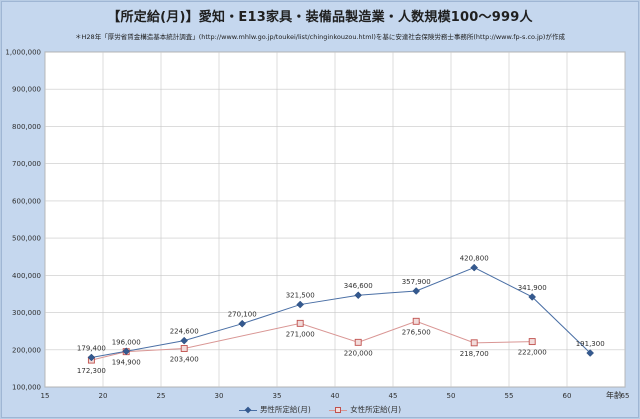 The height and width of the screenshot is (419, 640). I want to click on female-data-label: 220,000, so click(358, 353).